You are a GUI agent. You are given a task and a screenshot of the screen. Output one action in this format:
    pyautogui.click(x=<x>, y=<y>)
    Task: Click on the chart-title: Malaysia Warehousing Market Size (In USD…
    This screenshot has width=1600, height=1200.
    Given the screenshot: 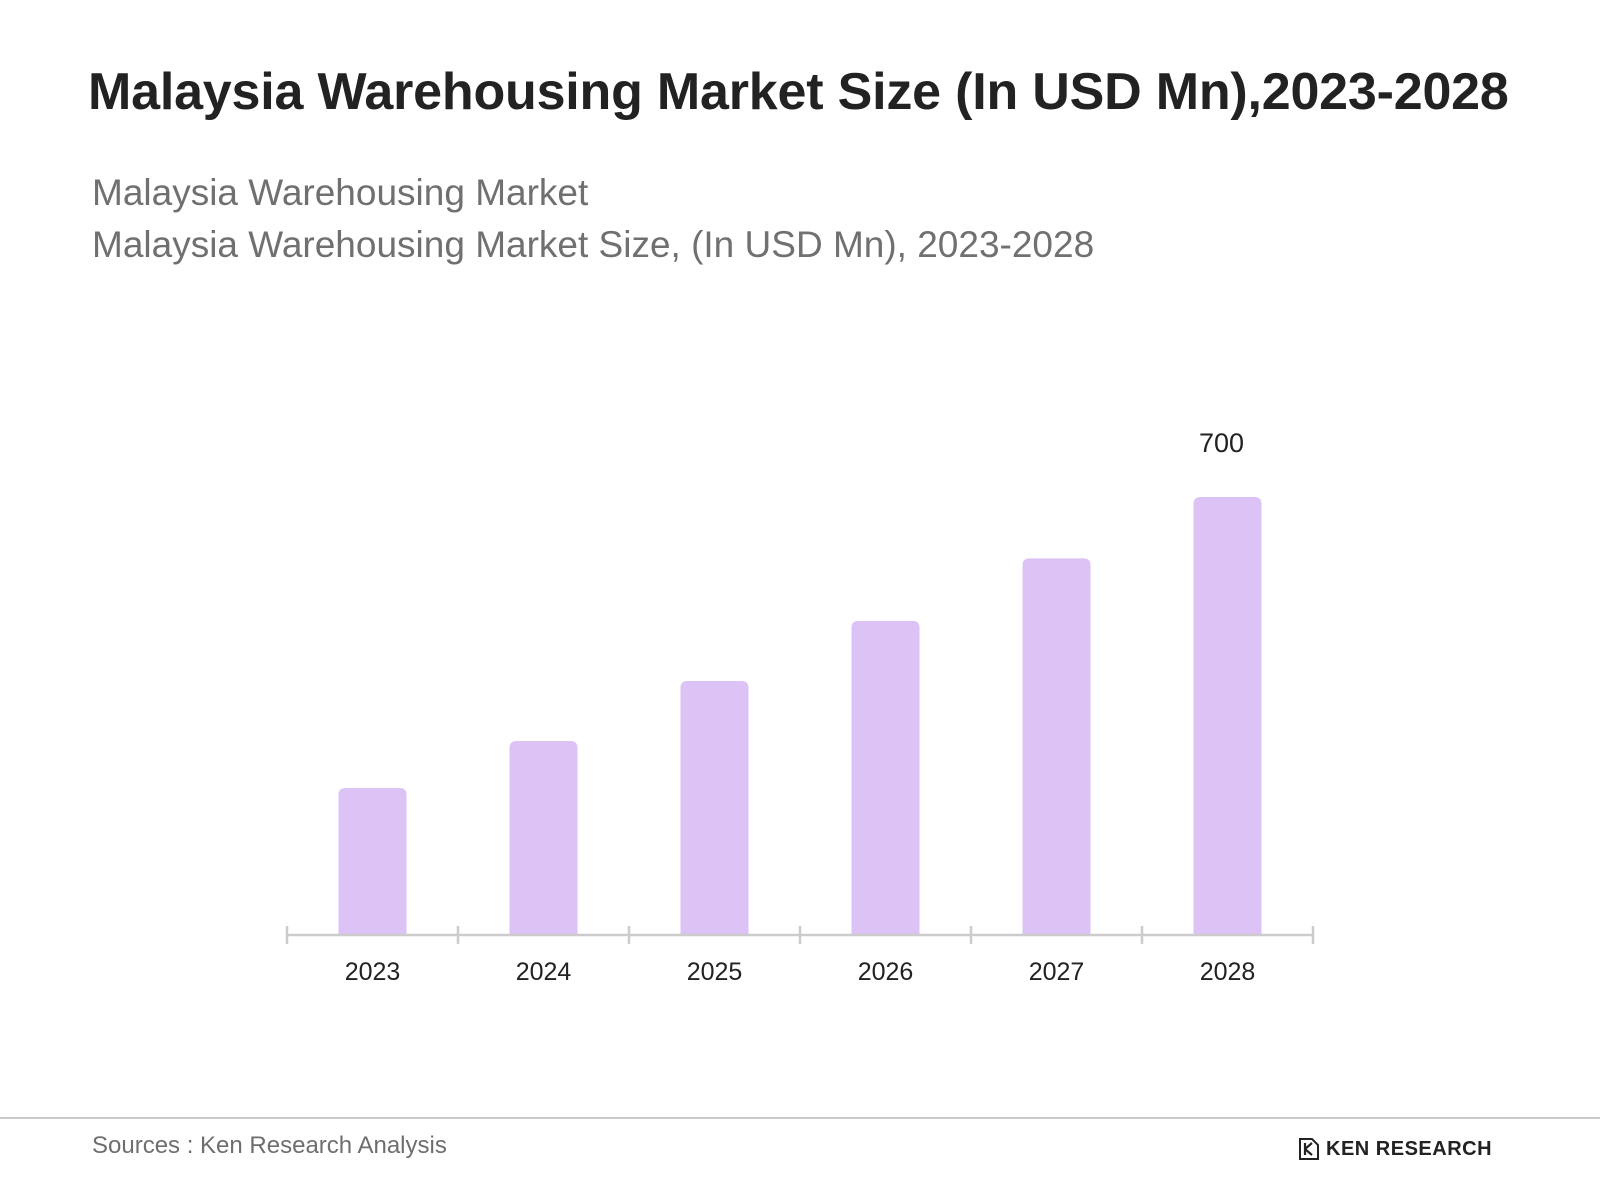 What is the action you would take?
    pyautogui.click(x=798, y=92)
    